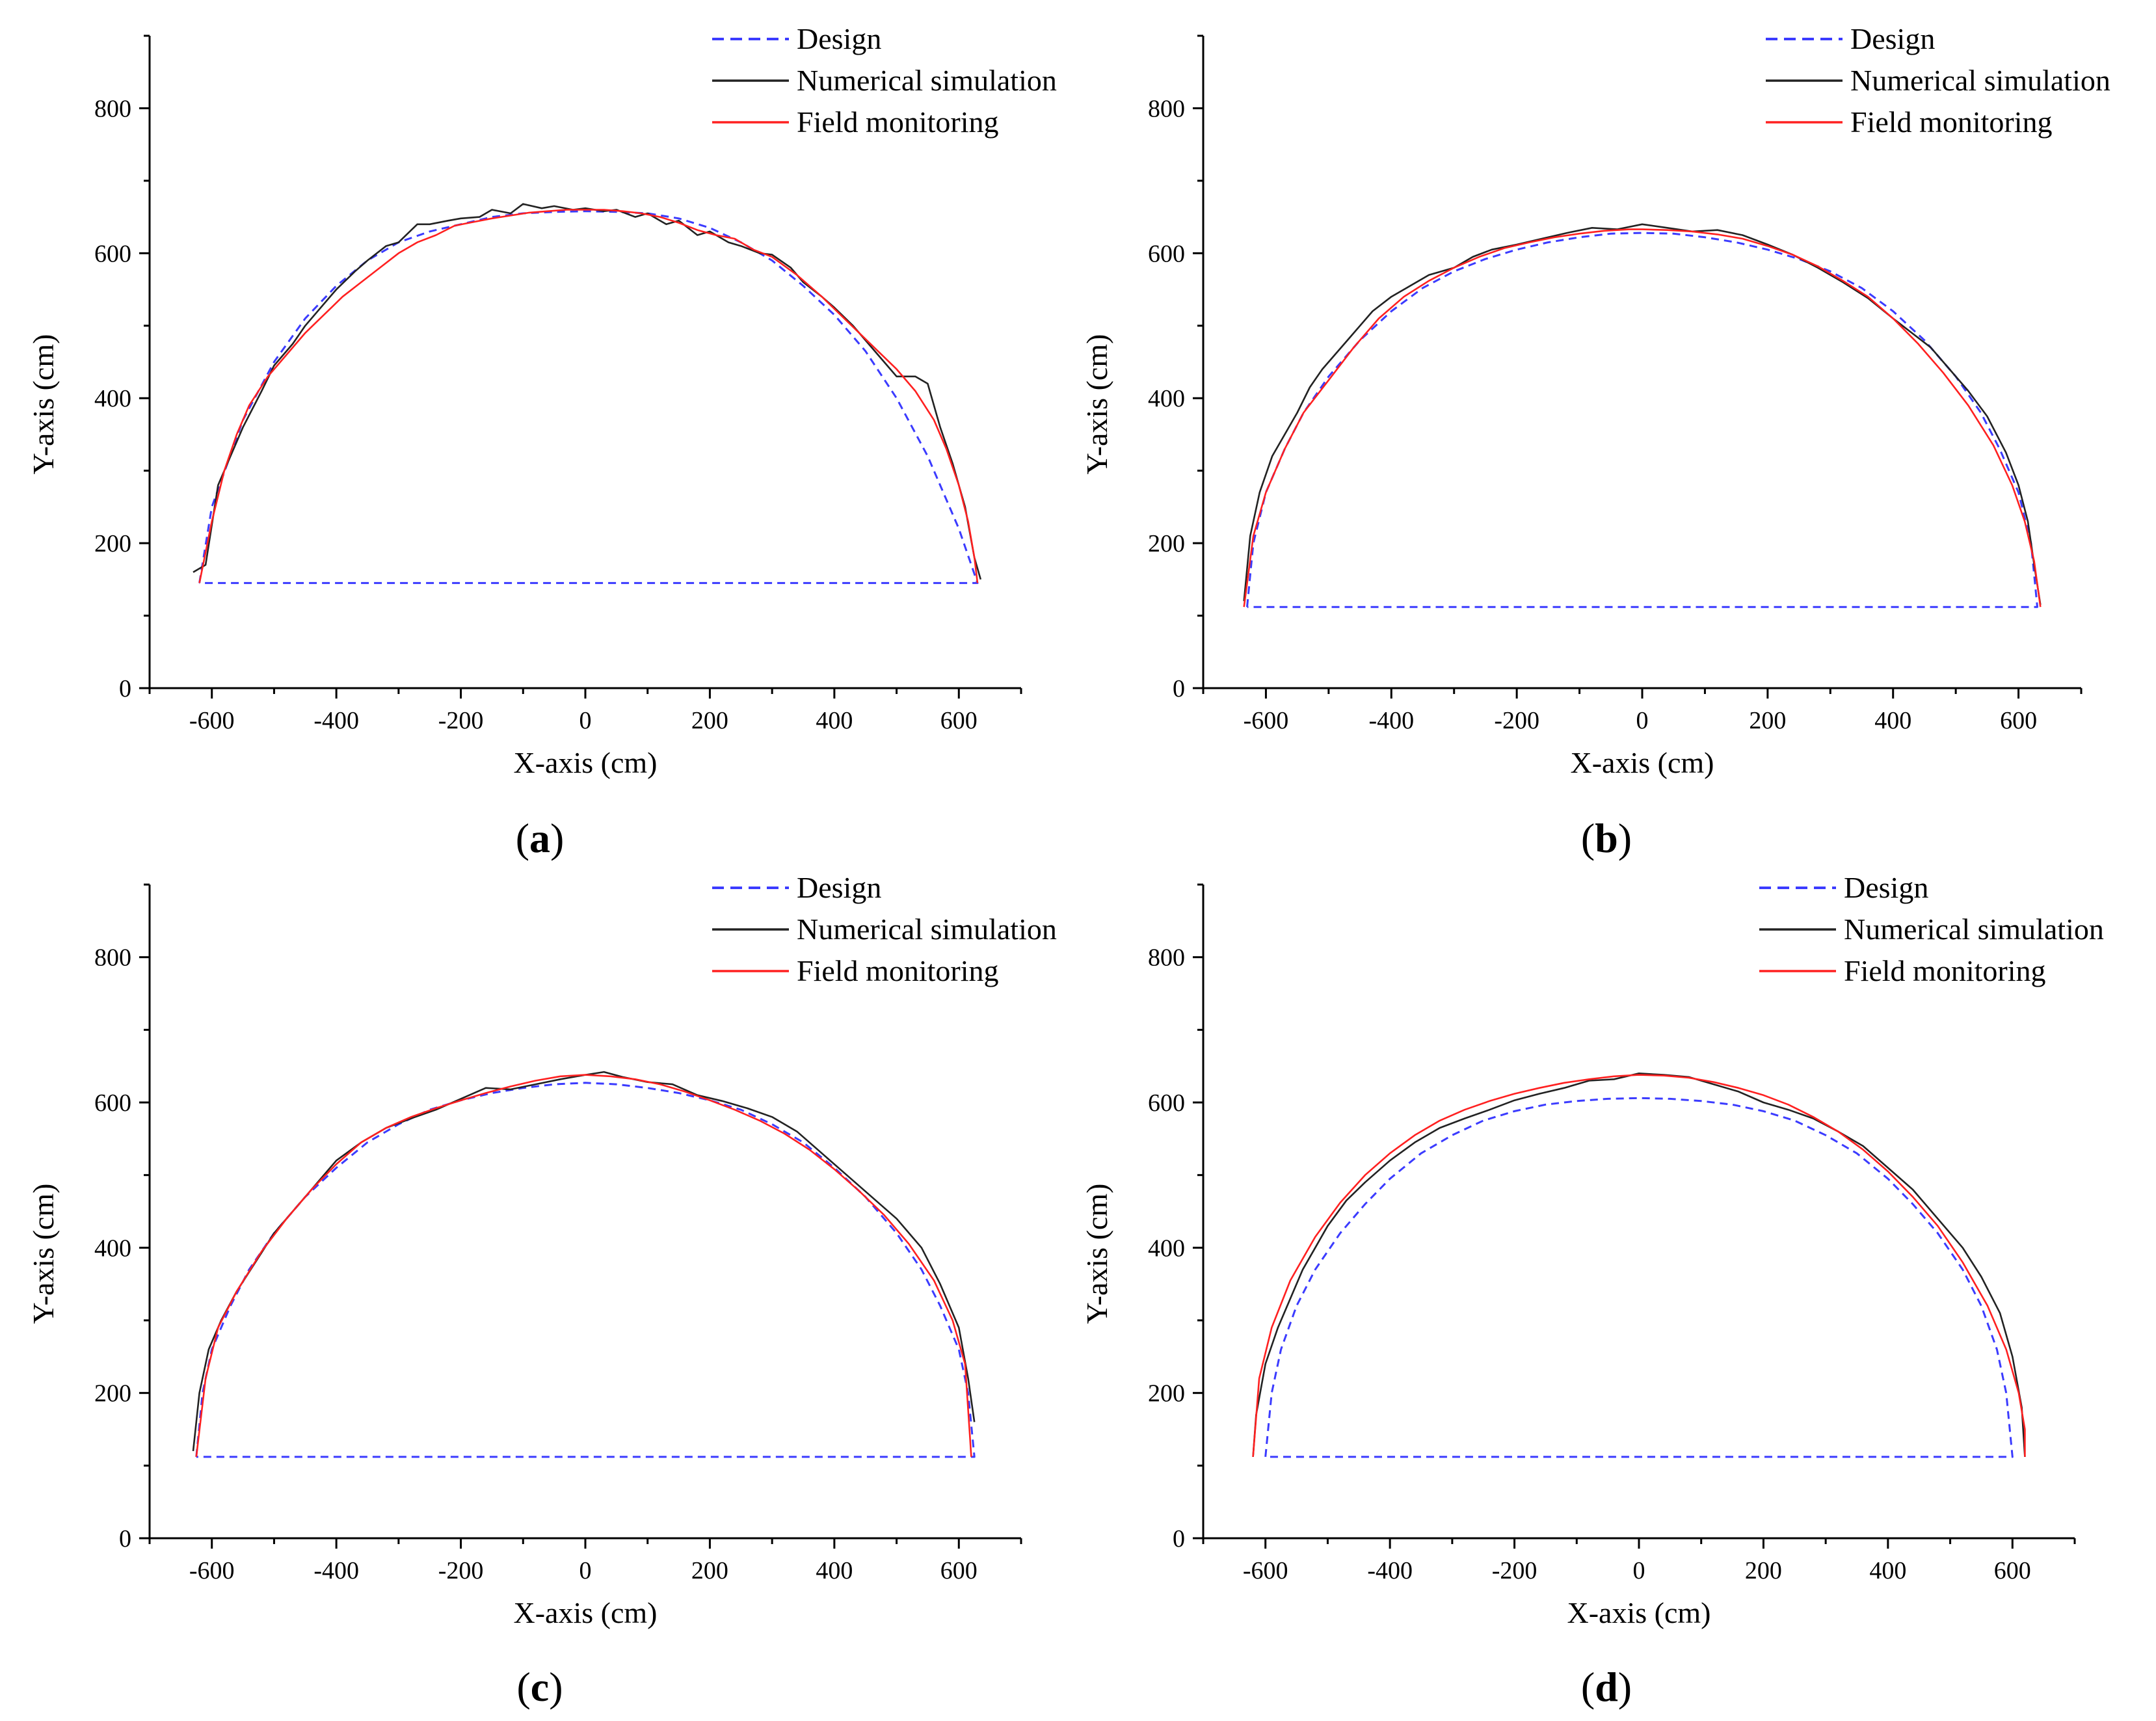  Describe the element at coordinates (539, 1687) in the screenshot. I see `panel-label: (c)` at that location.